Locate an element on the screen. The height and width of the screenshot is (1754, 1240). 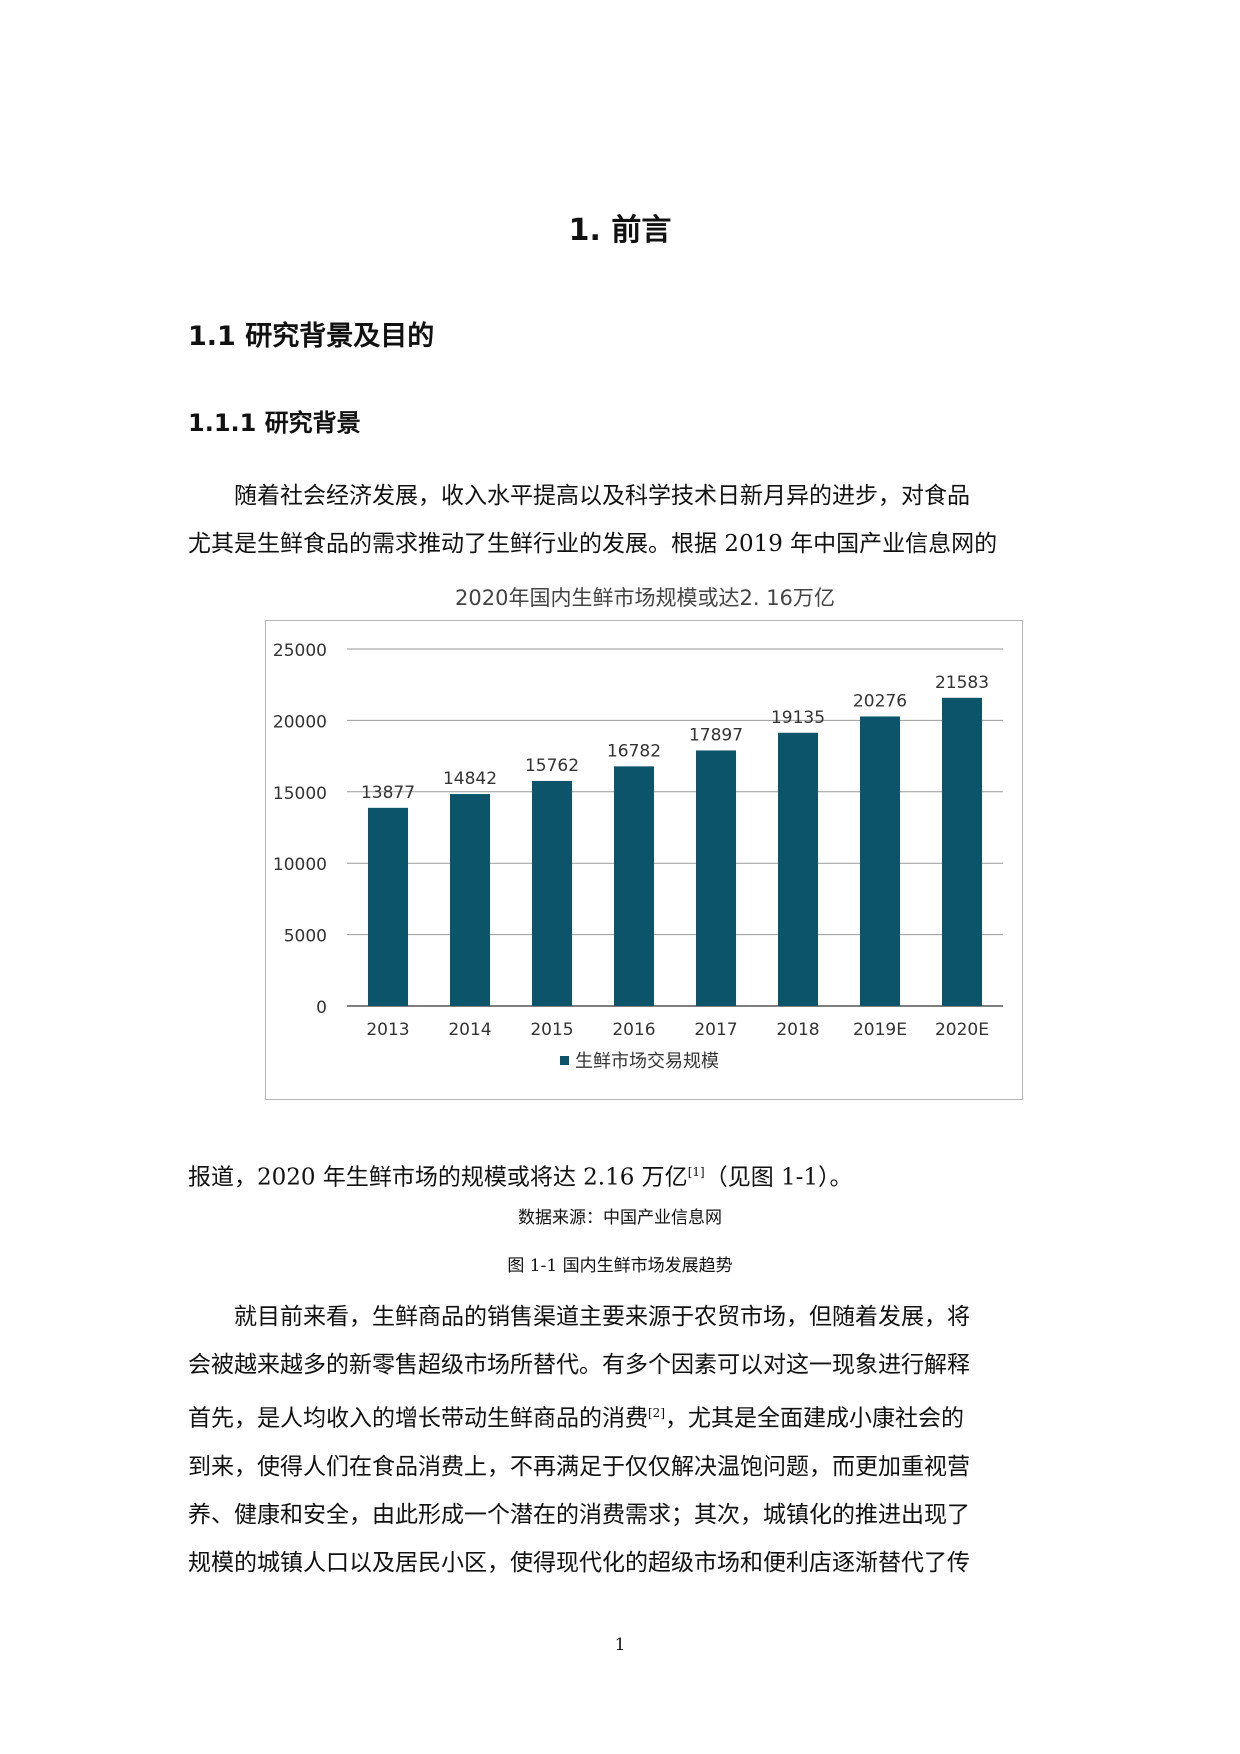
paragraph-3-line-3a: 首先，是人均收入的增长带动生鲜商品的消费 is located at coordinates (418, 1418).